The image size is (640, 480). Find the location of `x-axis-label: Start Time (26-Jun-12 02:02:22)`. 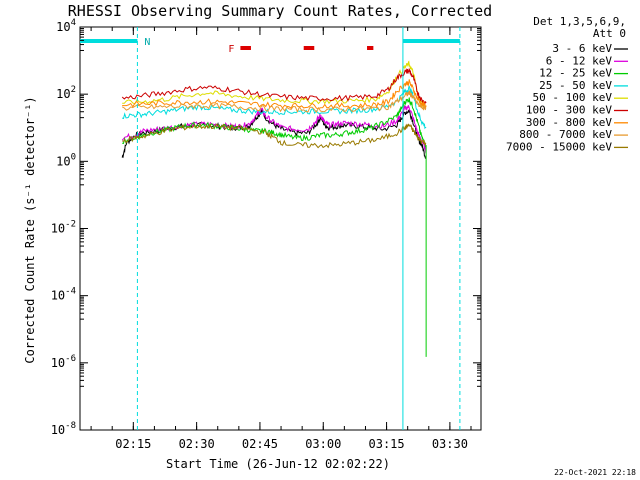

x-axis-label: Start Time (26-Jun-12 02:02:22) is located at coordinates (278, 464).